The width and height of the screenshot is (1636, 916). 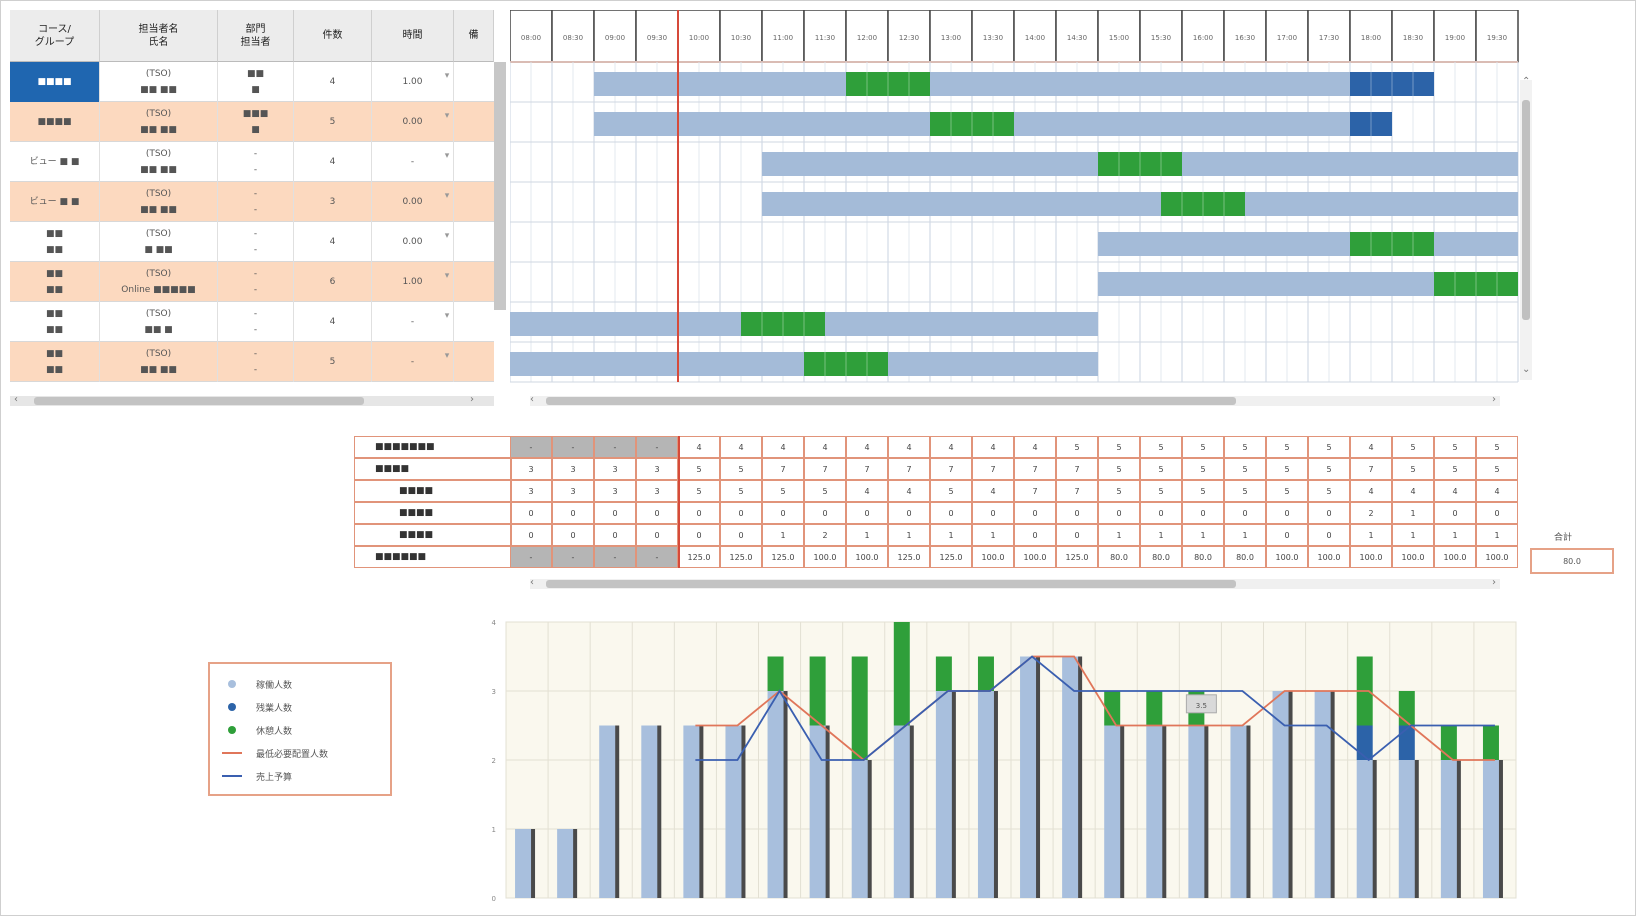 What do you see at coordinates (993, 38) in the screenshot?
I see `time-header-label: 13:30` at bounding box center [993, 38].